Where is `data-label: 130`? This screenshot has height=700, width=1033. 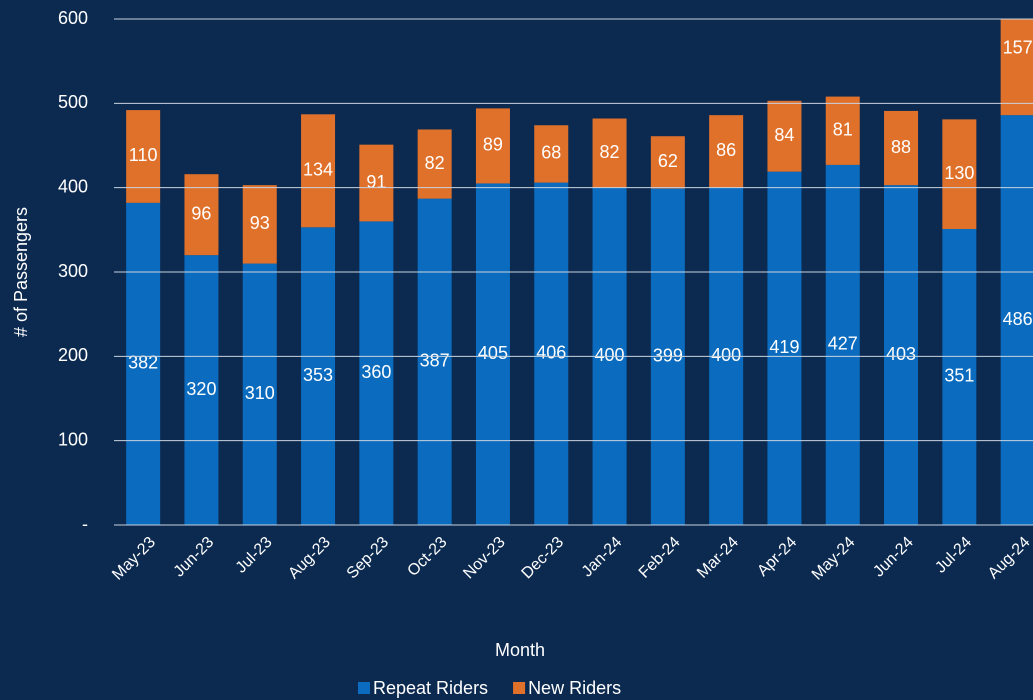
data-label: 130 is located at coordinates (959, 173).